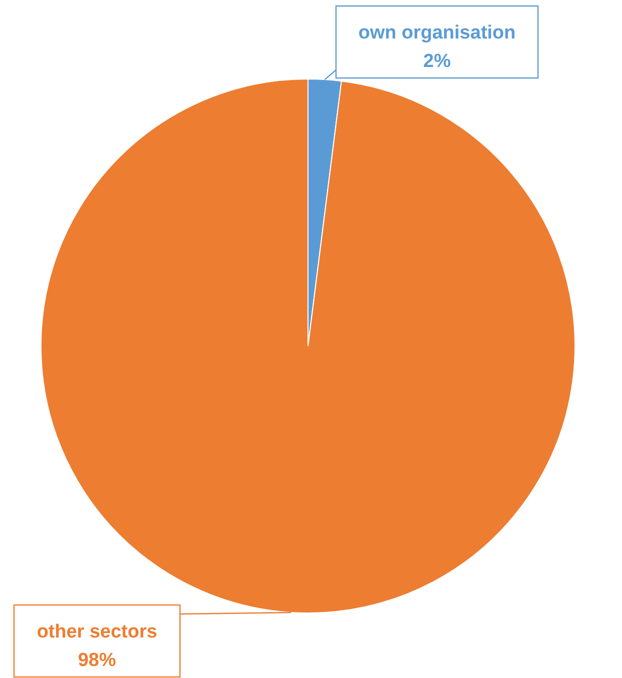 This screenshot has width=622, height=678. Describe the element at coordinates (437, 61) in the screenshot. I see `data-label: 2%` at that location.